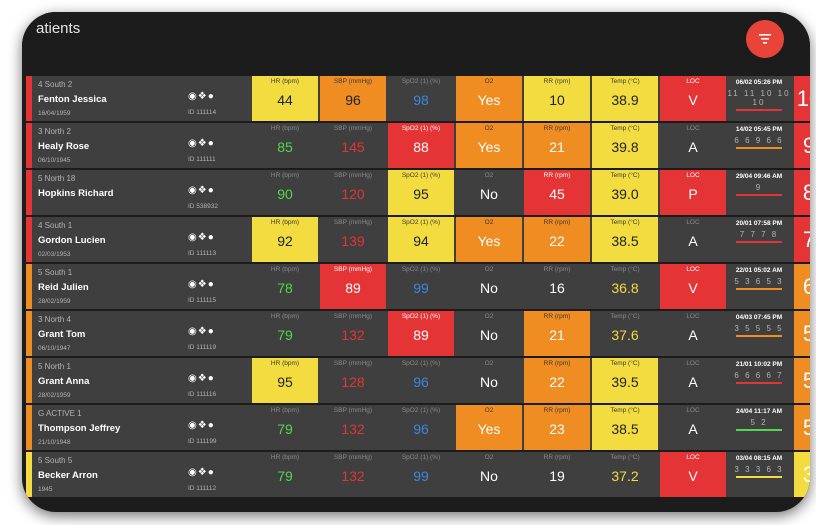  Describe the element at coordinates (802, 286) in the screenshot. I see `ews-score: 6` at that location.